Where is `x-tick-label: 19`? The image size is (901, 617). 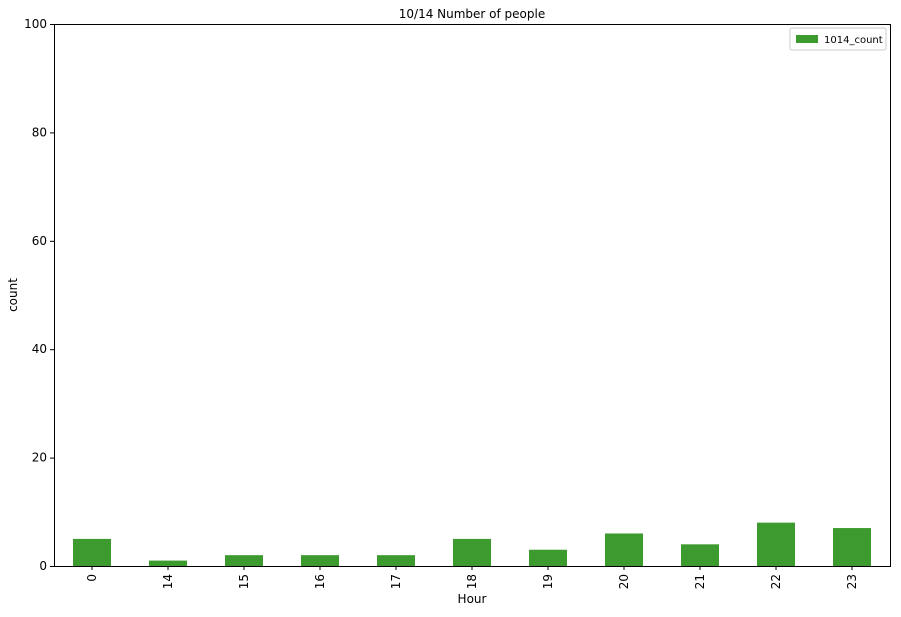 x-tick-label: 19 is located at coordinates (548, 581).